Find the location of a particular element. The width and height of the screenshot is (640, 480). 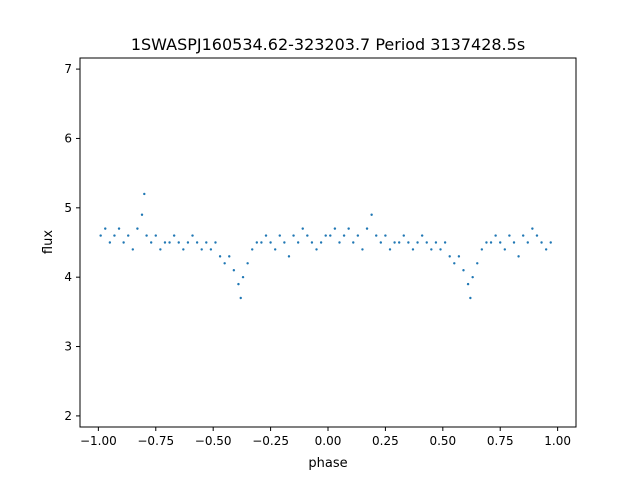

y-axis-ticks: 2 3 4 5 6 7 is located at coordinates (72, 242).